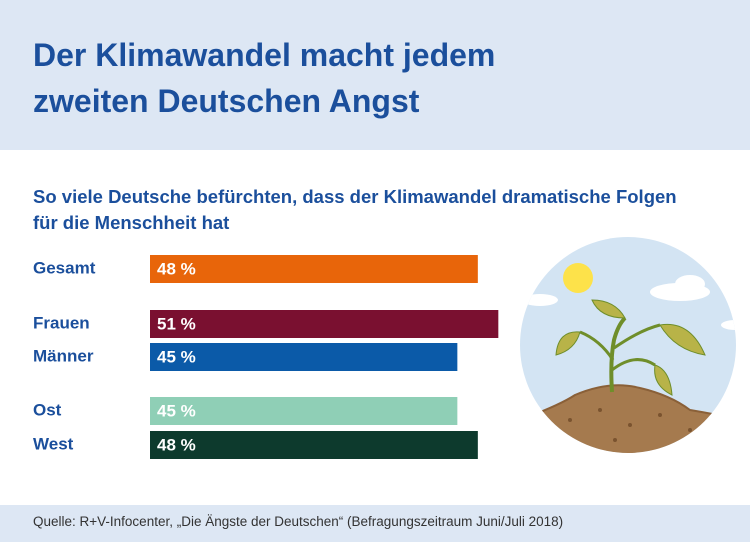 This screenshot has width=750, height=542. I want to click on value-label: 51 %, so click(176, 323).